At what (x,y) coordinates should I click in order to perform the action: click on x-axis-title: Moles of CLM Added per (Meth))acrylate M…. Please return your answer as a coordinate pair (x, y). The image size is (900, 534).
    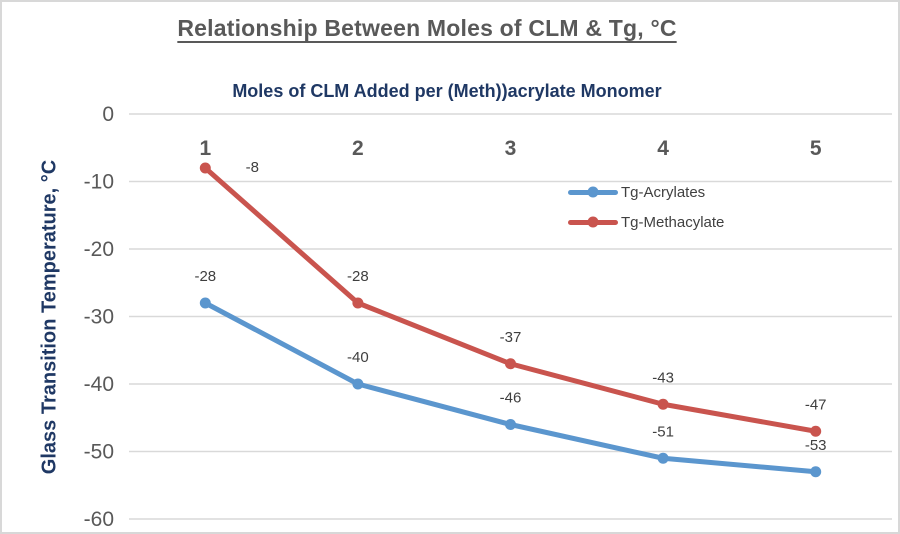
    Looking at the image, I should click on (447, 91).